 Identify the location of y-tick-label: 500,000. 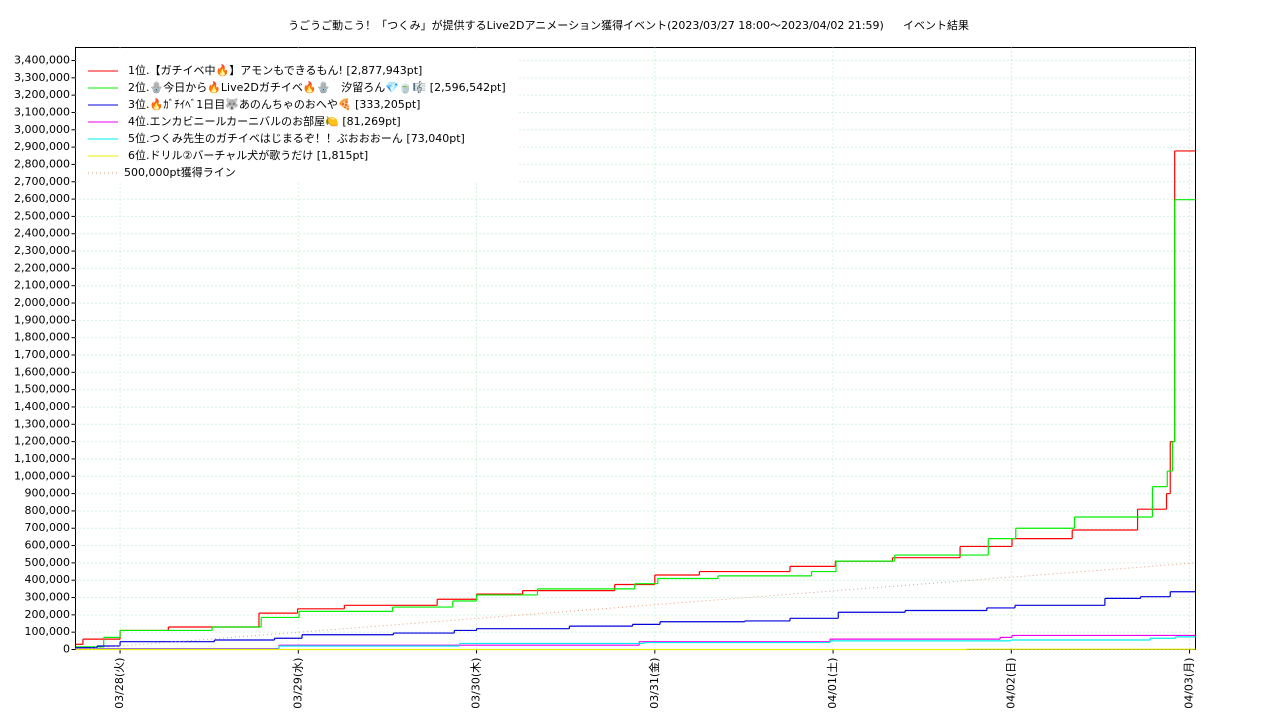
(48, 562).